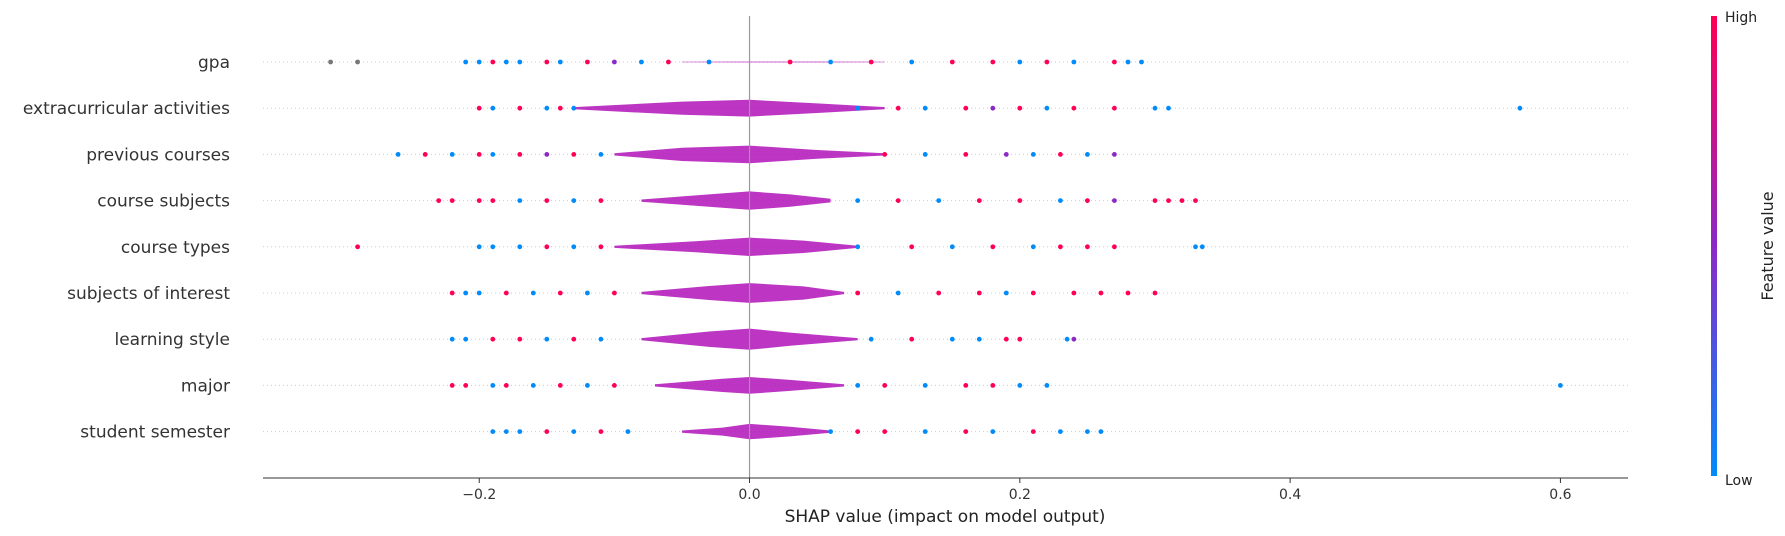  What do you see at coordinates (1739, 481) in the screenshot?
I see `colorbar-low-label: Low` at bounding box center [1739, 481].